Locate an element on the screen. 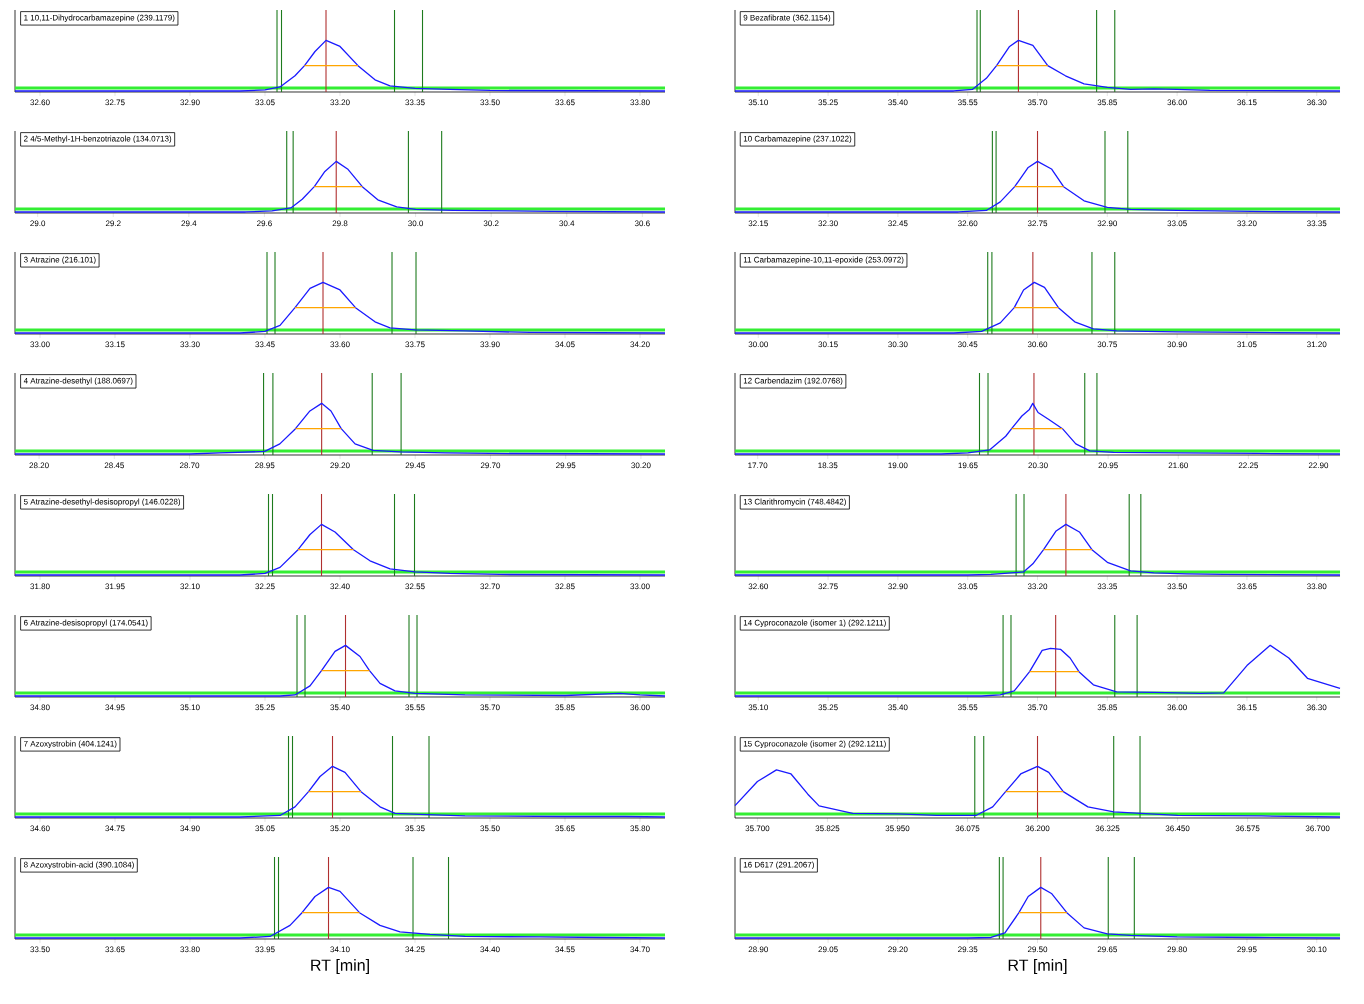  x-tick-label: 34.70 is located at coordinates (640, 949).